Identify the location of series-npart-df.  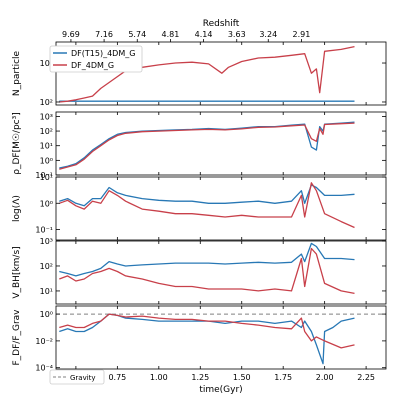
(207, 74).